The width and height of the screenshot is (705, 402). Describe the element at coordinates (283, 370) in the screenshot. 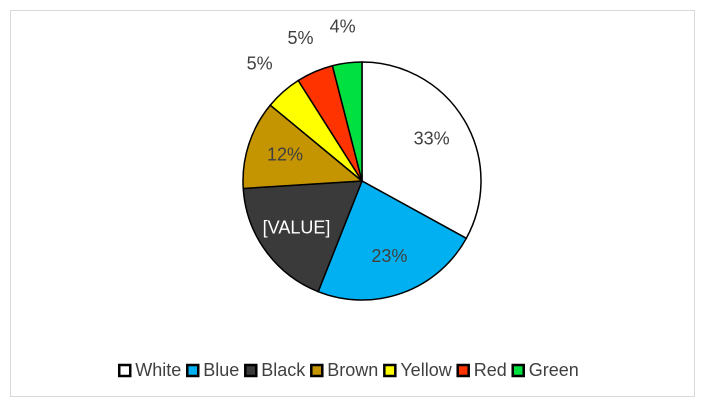

I see `legend-label: Black` at that location.